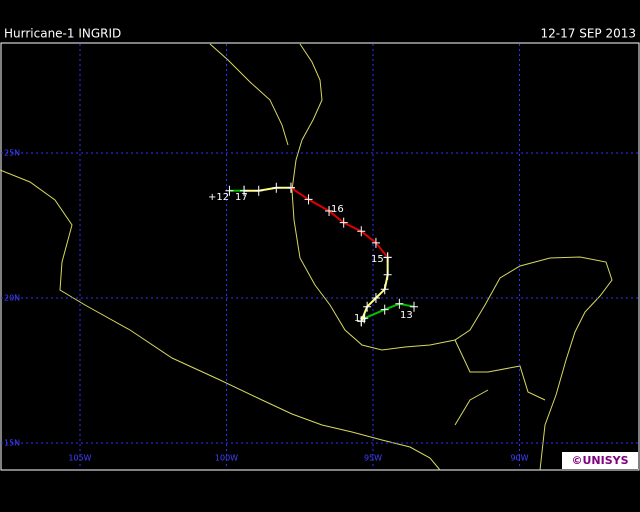 The image size is (640, 512). Describe the element at coordinates (218, 197) in the screenshot. I see `day-label: +12` at that location.